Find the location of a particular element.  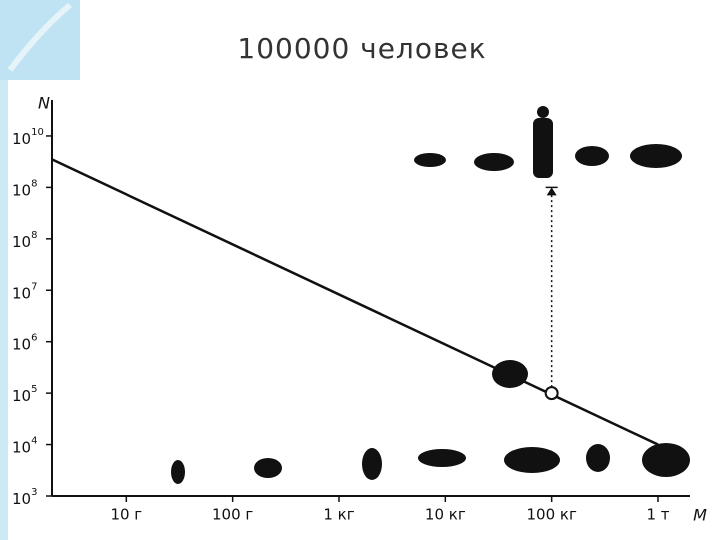

y-tick-label: 10⁶ is located at coordinates (24, 343).